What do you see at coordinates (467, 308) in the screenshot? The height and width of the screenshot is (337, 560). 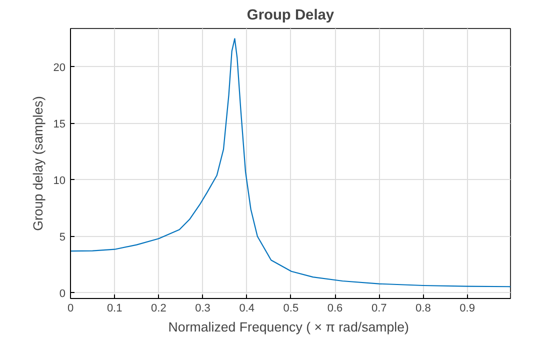 I see `x-tick-label: 0.9` at bounding box center [467, 308].